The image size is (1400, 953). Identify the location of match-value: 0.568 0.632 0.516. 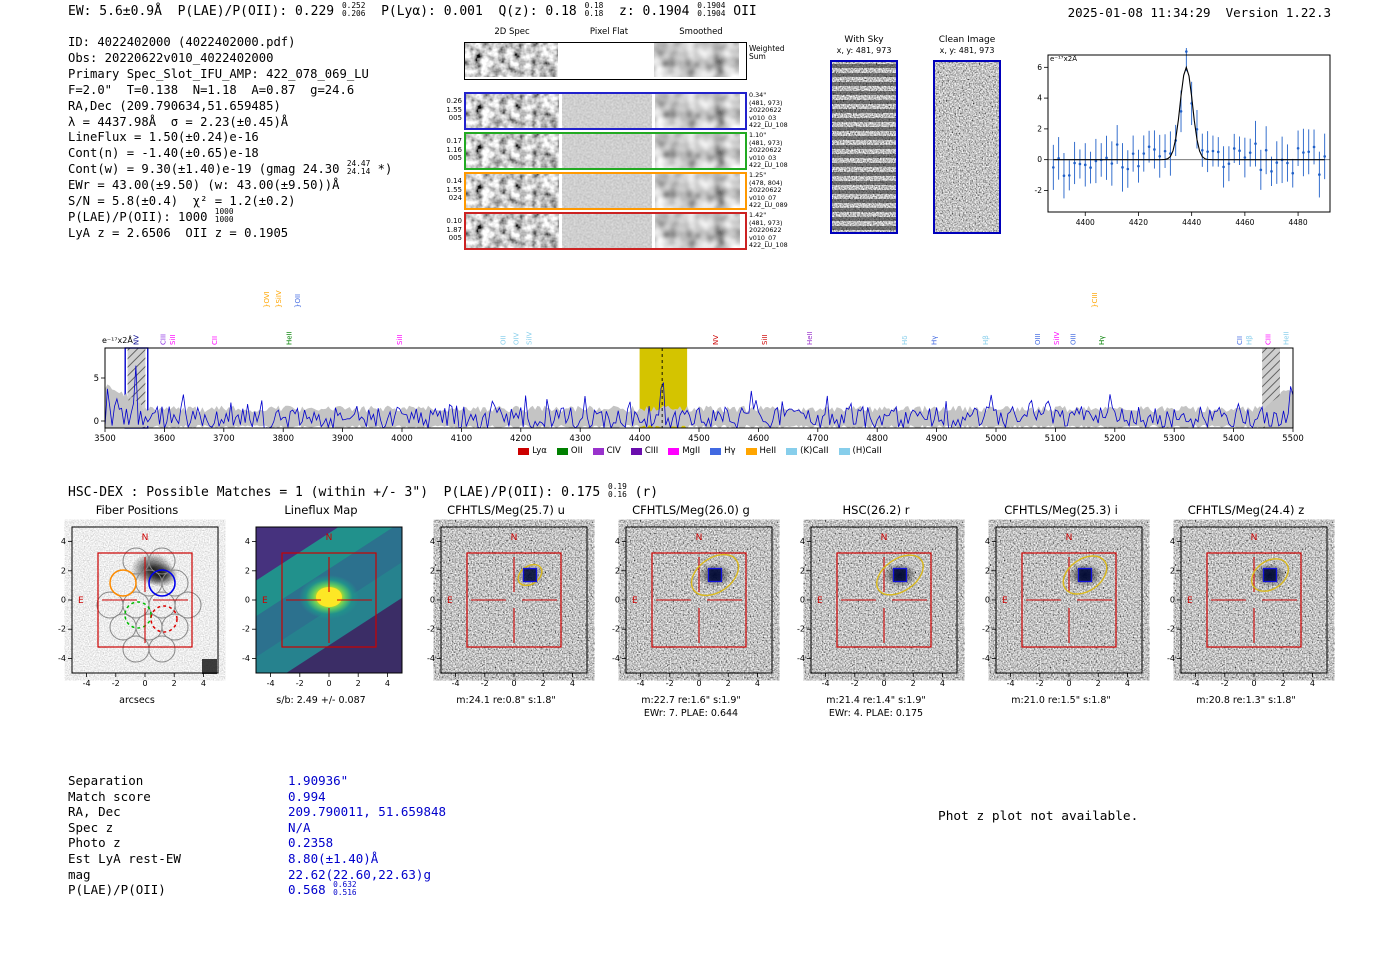
(322, 888).